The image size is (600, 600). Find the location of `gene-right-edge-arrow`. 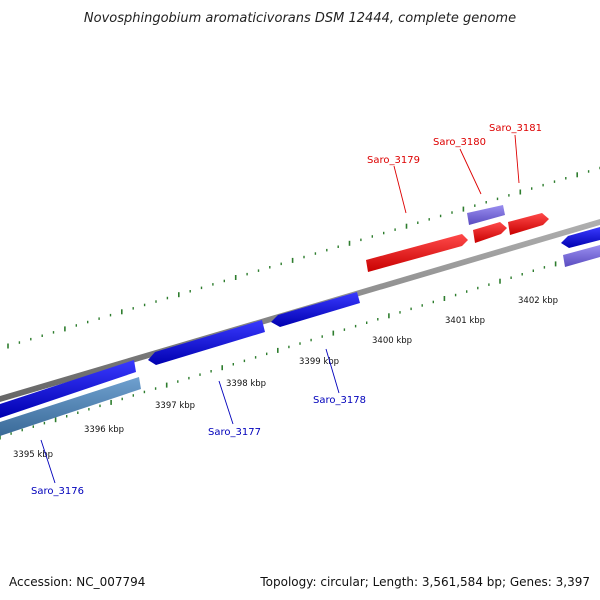

gene-right-edge-arrow is located at coordinates (580, 237).